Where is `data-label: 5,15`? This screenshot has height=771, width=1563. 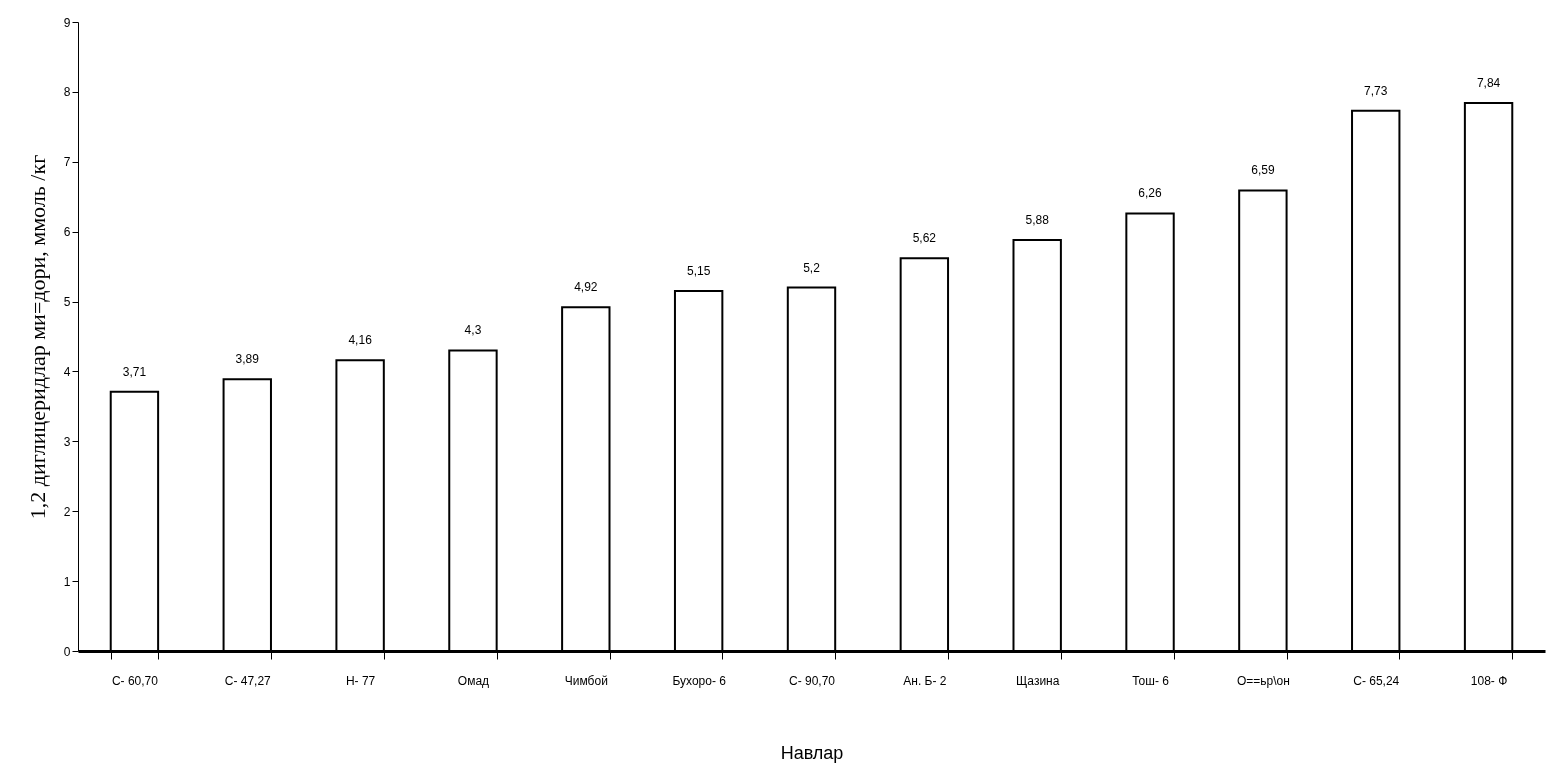 data-label: 5,15 is located at coordinates (698, 271).